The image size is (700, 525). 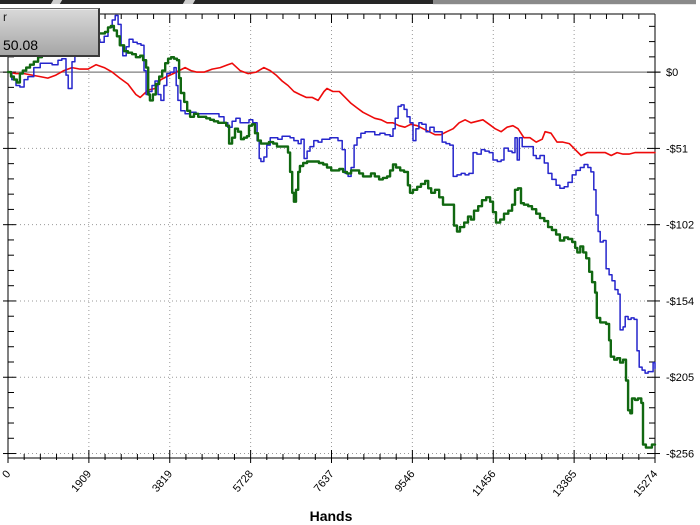 What do you see at coordinates (484, 483) in the screenshot?
I see `x-tick-label: 11456` at bounding box center [484, 483].